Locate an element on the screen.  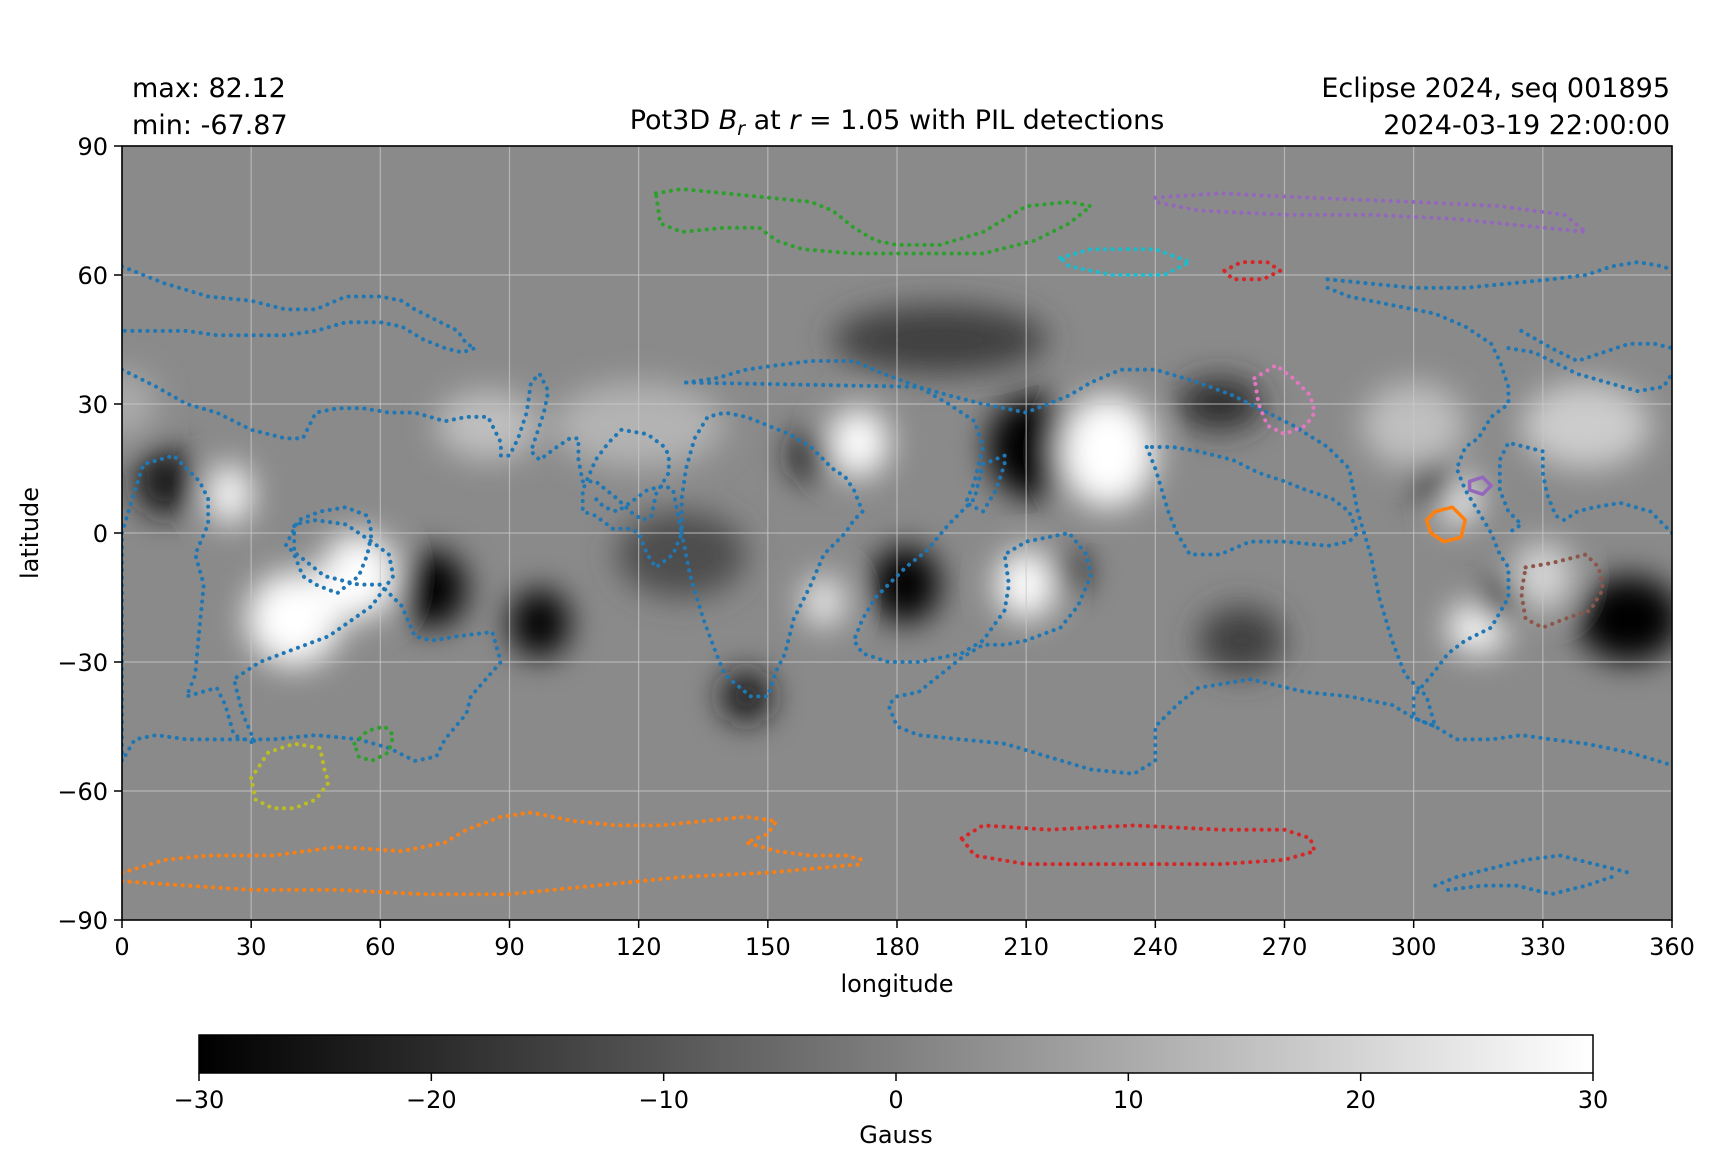
y-tick-label: 0 is located at coordinates (100, 534).